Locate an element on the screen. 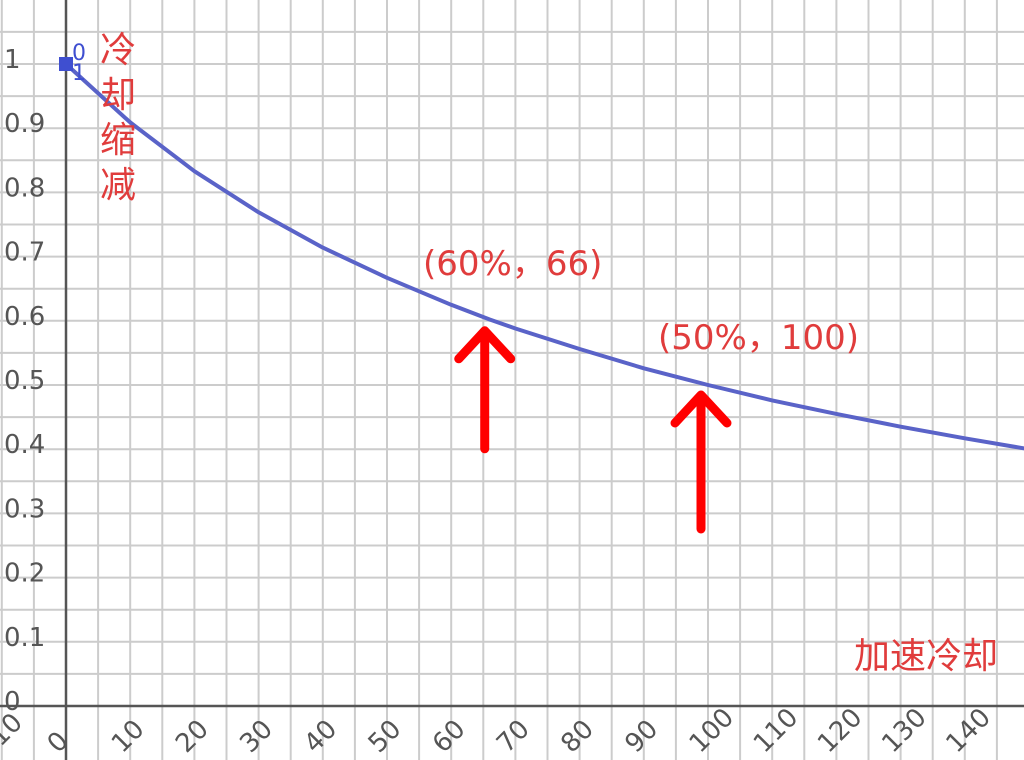 Image resolution: width=1024 pixels, height=760 pixels. y-tick-label: 0.7 is located at coordinates (24, 253).